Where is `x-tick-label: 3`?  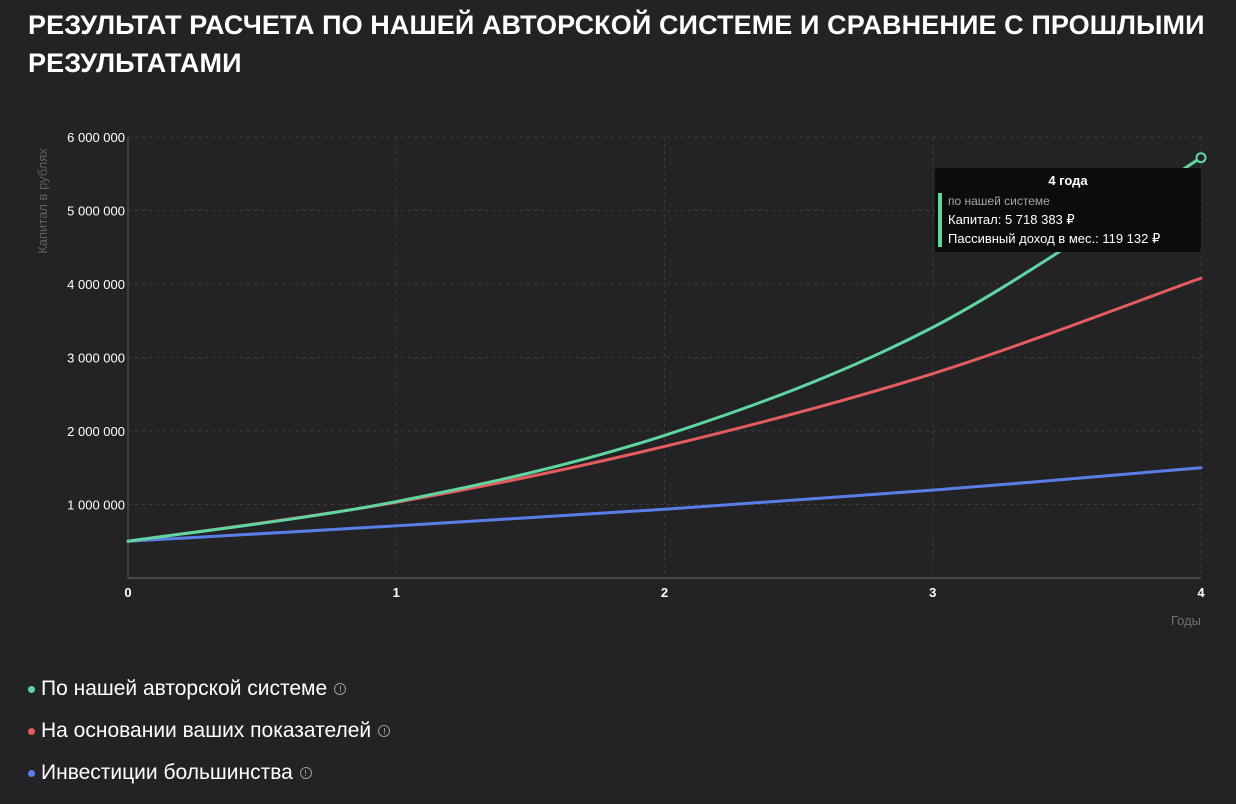
x-tick-label: 3 is located at coordinates (932, 592).